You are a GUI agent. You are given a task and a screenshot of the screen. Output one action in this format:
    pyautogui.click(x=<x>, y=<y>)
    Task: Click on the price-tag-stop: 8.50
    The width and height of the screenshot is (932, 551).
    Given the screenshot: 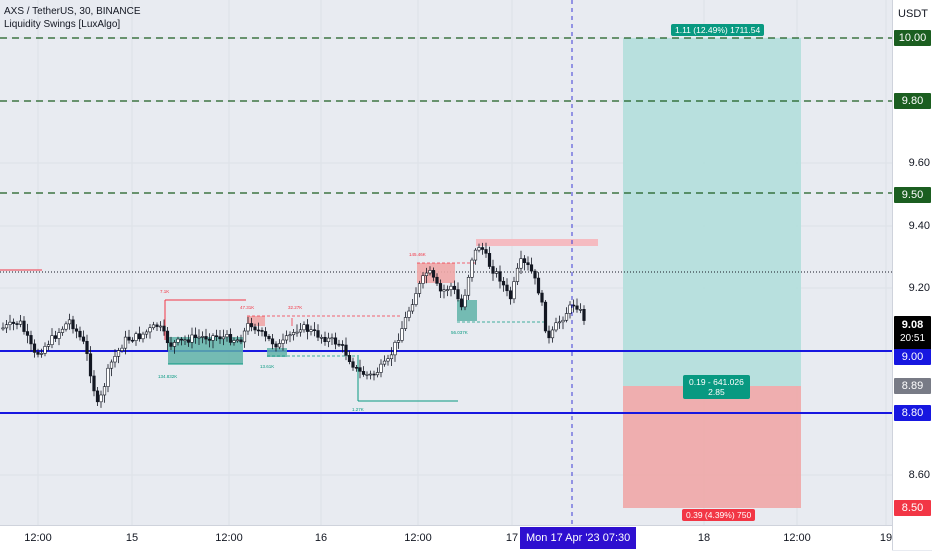 What is the action you would take?
    pyautogui.click(x=912, y=508)
    